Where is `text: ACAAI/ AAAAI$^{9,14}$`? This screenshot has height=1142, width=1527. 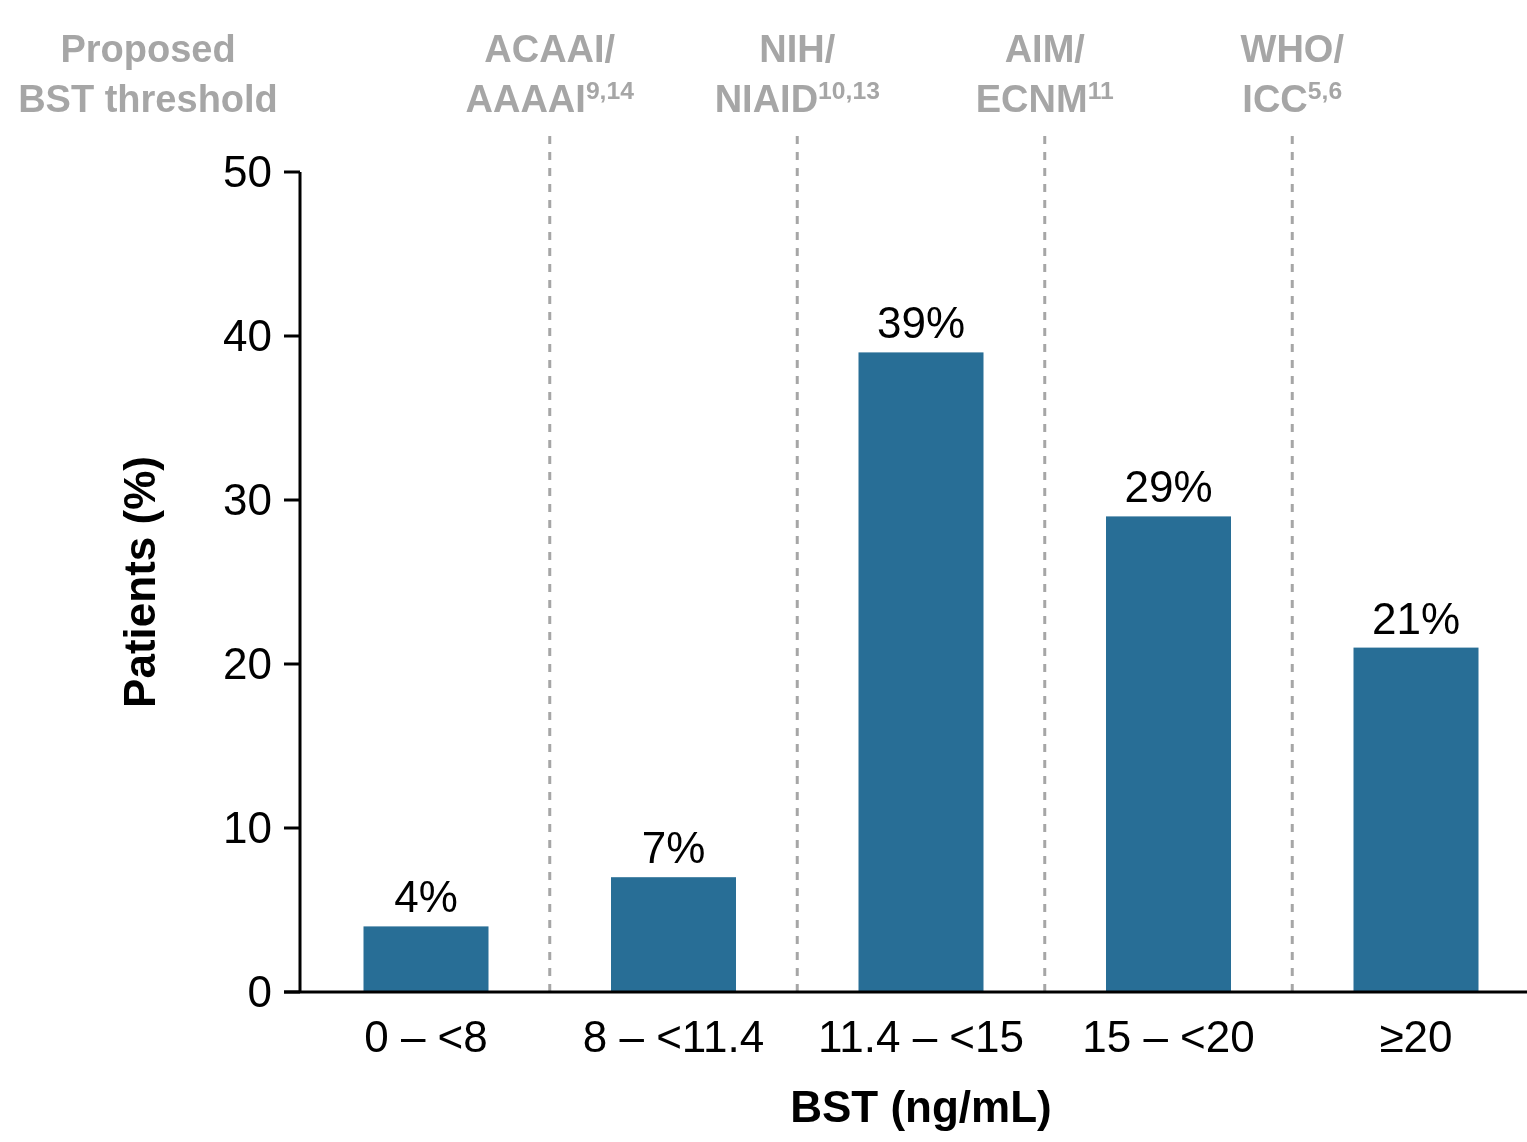 text: ACAAI/ AAAAI$^{9,14}$ is located at coordinates (550, 74).